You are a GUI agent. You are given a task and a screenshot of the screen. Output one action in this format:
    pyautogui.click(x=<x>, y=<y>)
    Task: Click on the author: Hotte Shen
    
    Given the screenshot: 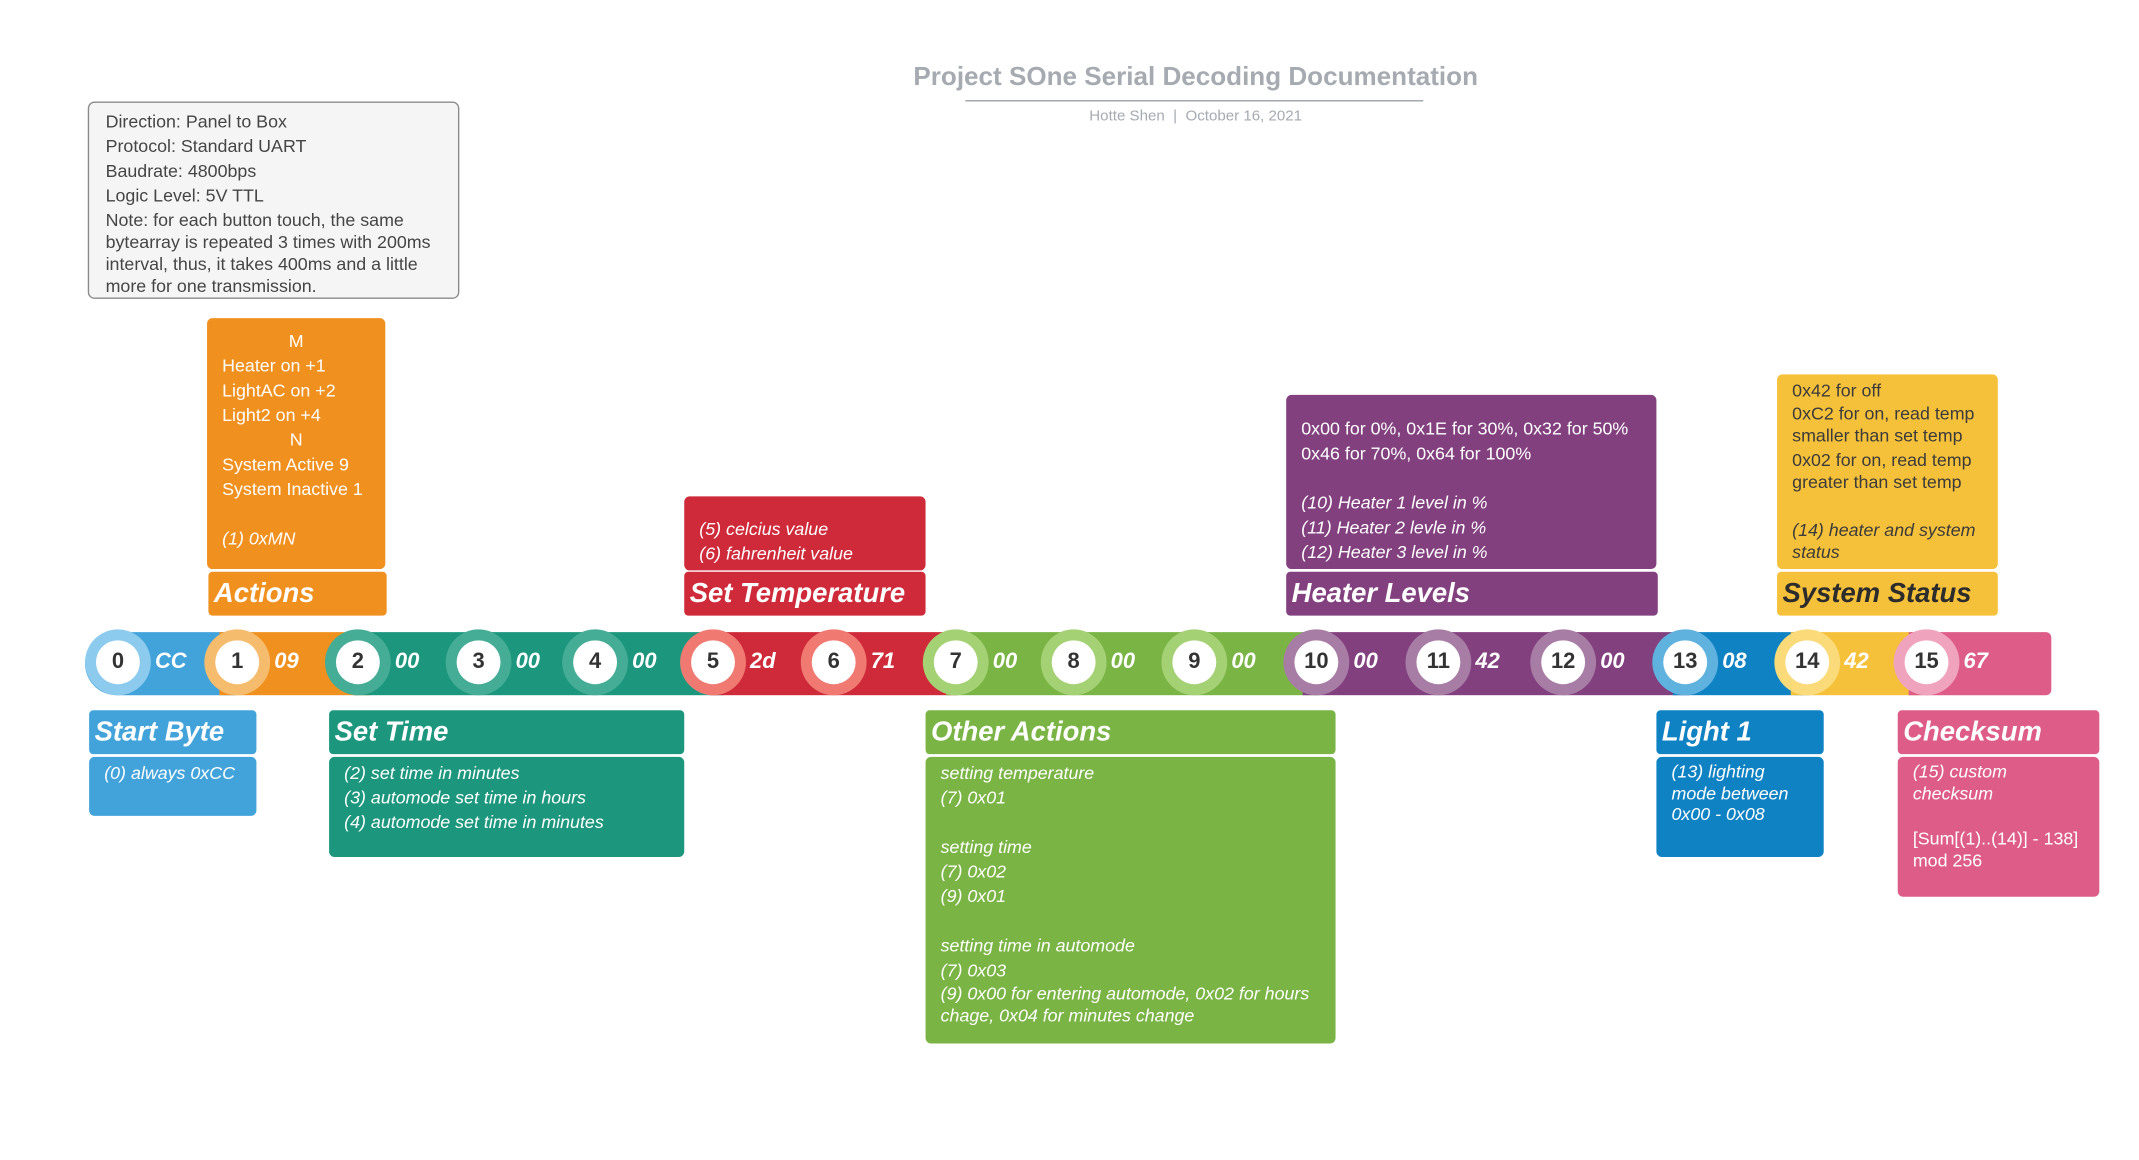 What is the action you would take?
    pyautogui.click(x=1127, y=116)
    